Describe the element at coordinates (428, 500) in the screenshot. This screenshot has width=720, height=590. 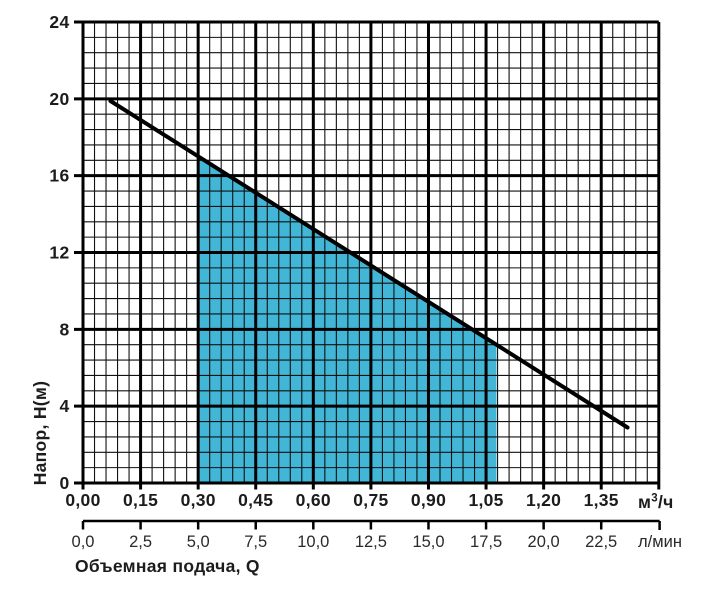
I see `svg-text: 0,90` at that location.